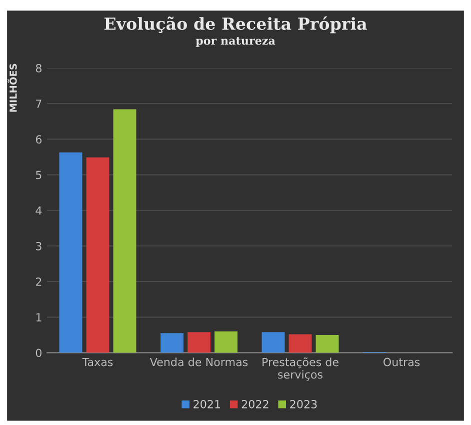 This screenshot has height=425, width=471. I want to click on y-tick-label: 6, so click(39, 139).